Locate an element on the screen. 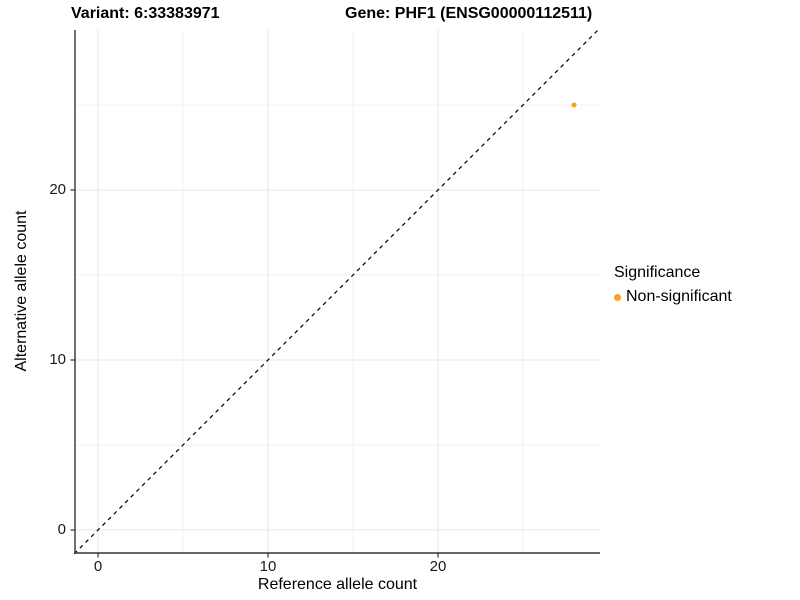 Image resolution: width=800 pixels, height=600 pixels. legend-item: Non-significant is located at coordinates (673, 297).